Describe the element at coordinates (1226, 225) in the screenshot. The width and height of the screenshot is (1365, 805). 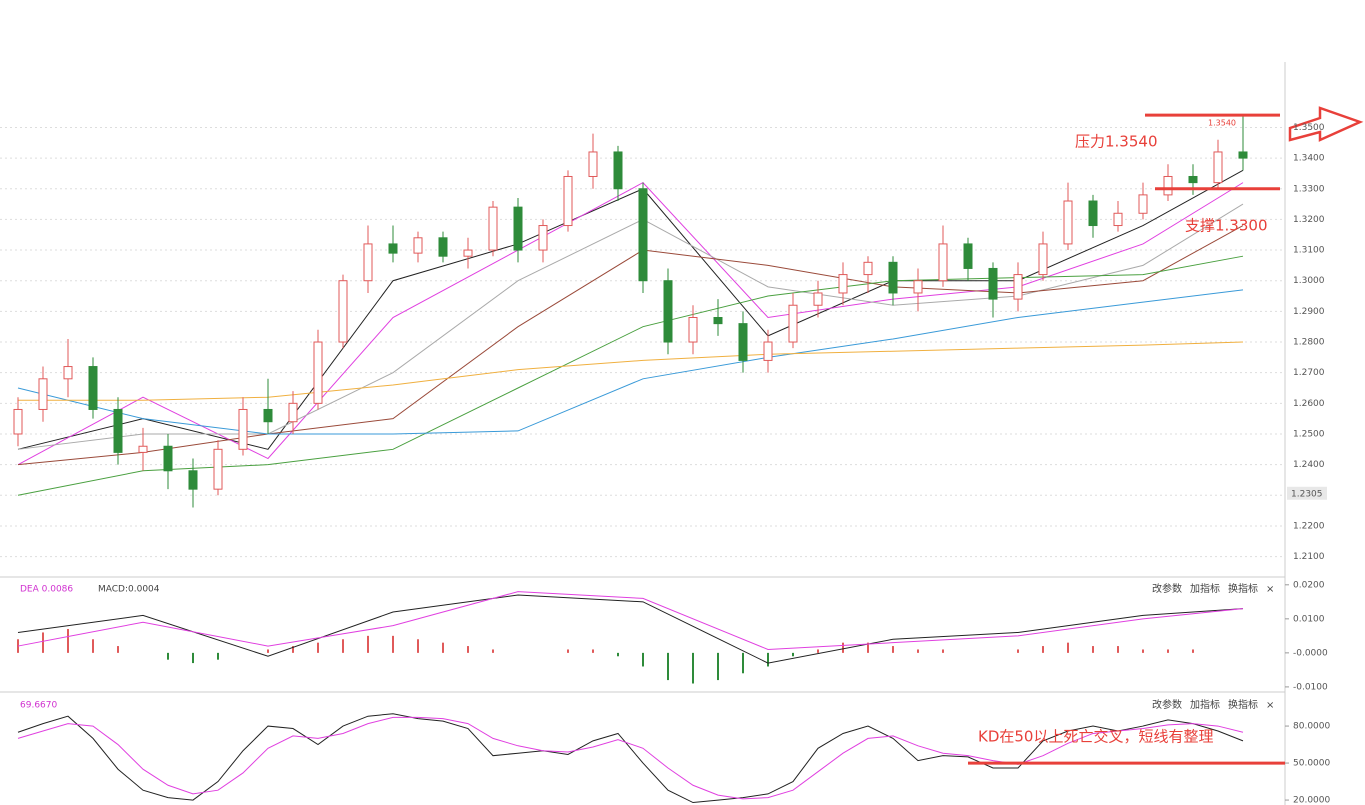
I see `support-label: 支撑1.3300` at that location.